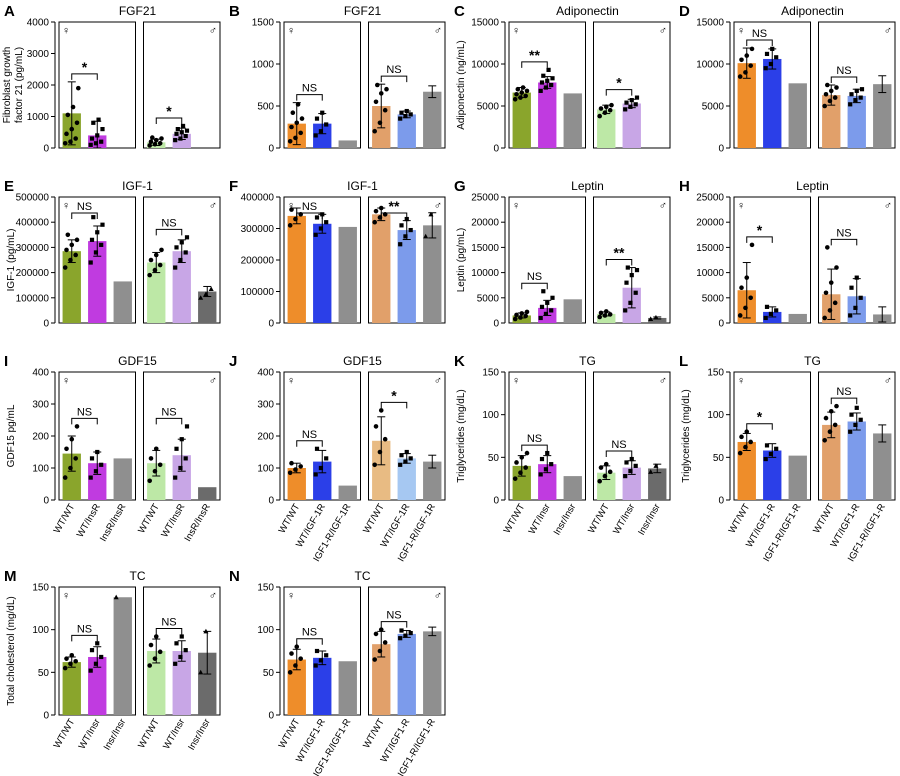 Image resolution: width=900 pixels, height=776 pixels. I want to click on significance-label: **, so click(394, 206).